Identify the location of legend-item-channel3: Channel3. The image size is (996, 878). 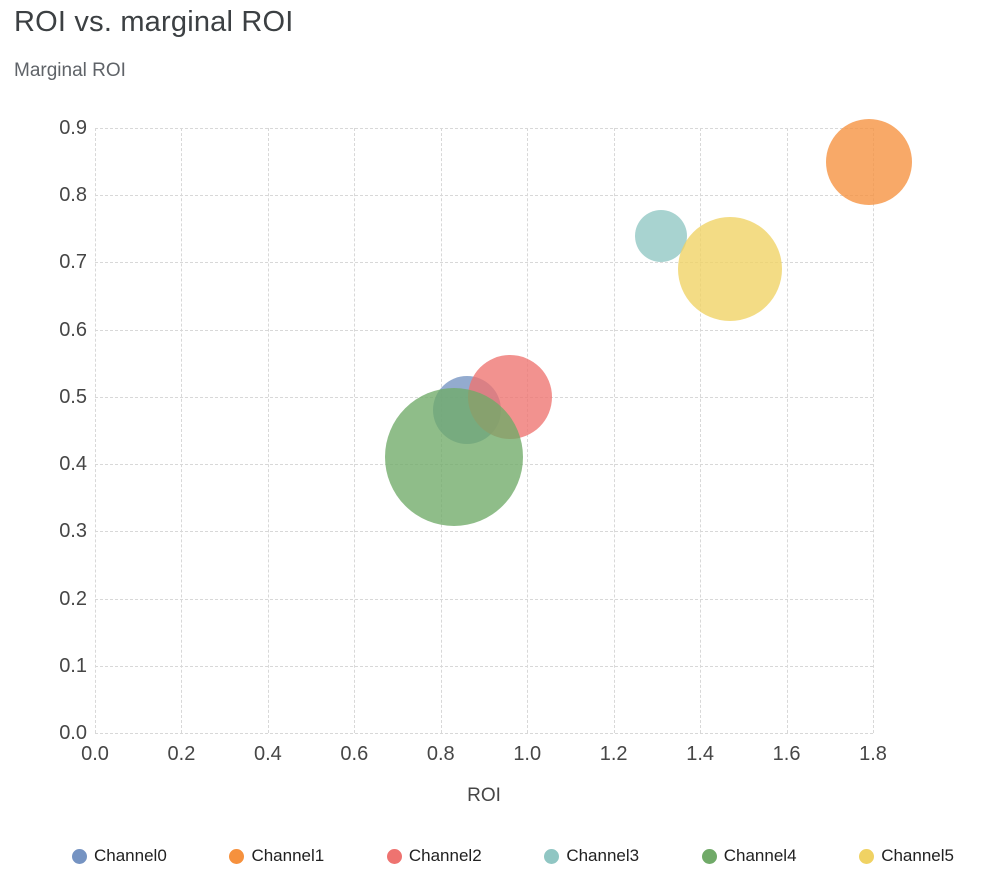
(591, 856).